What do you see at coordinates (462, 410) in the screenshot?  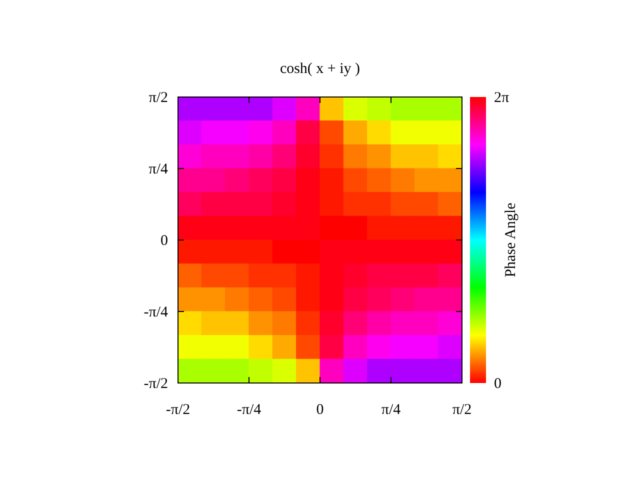 I see `x-tick-label: π/2` at bounding box center [462, 410].